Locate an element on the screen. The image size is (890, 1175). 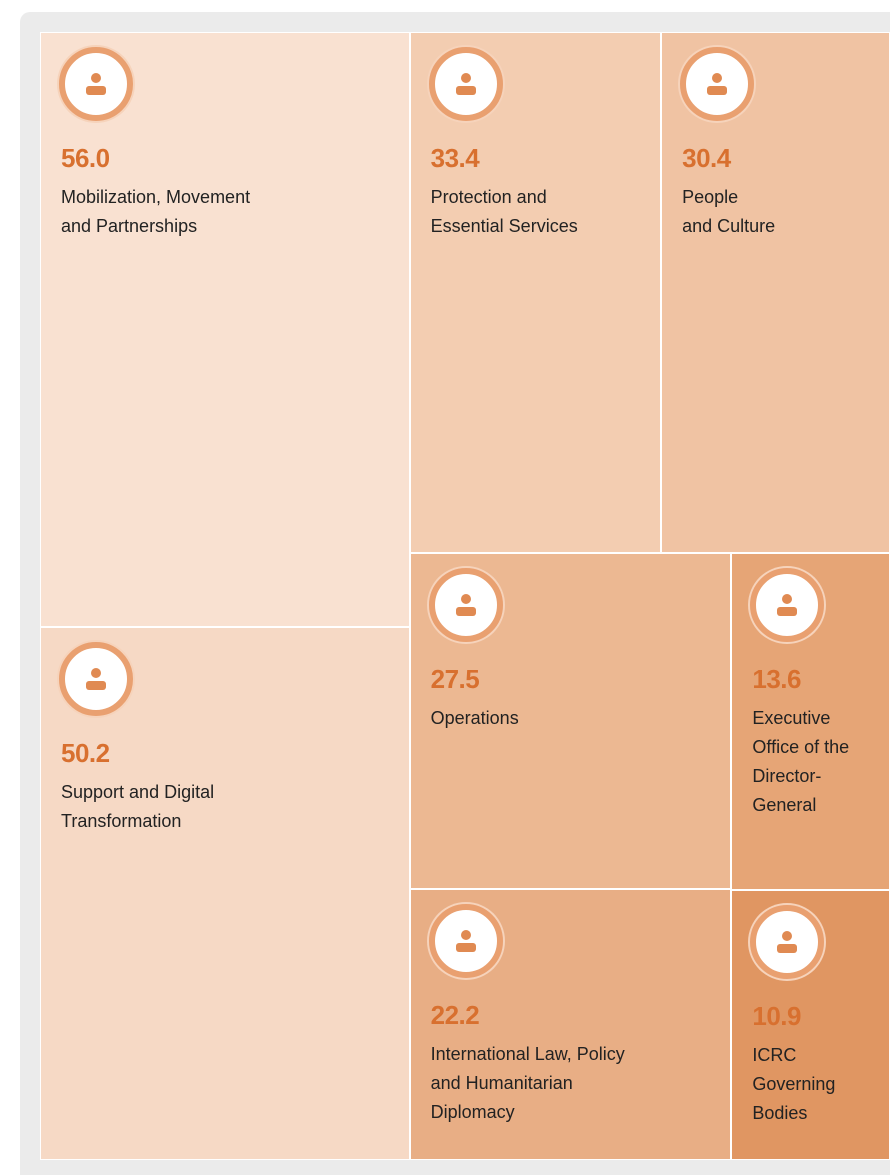
value-label: 30.4 is located at coordinates (706, 158).